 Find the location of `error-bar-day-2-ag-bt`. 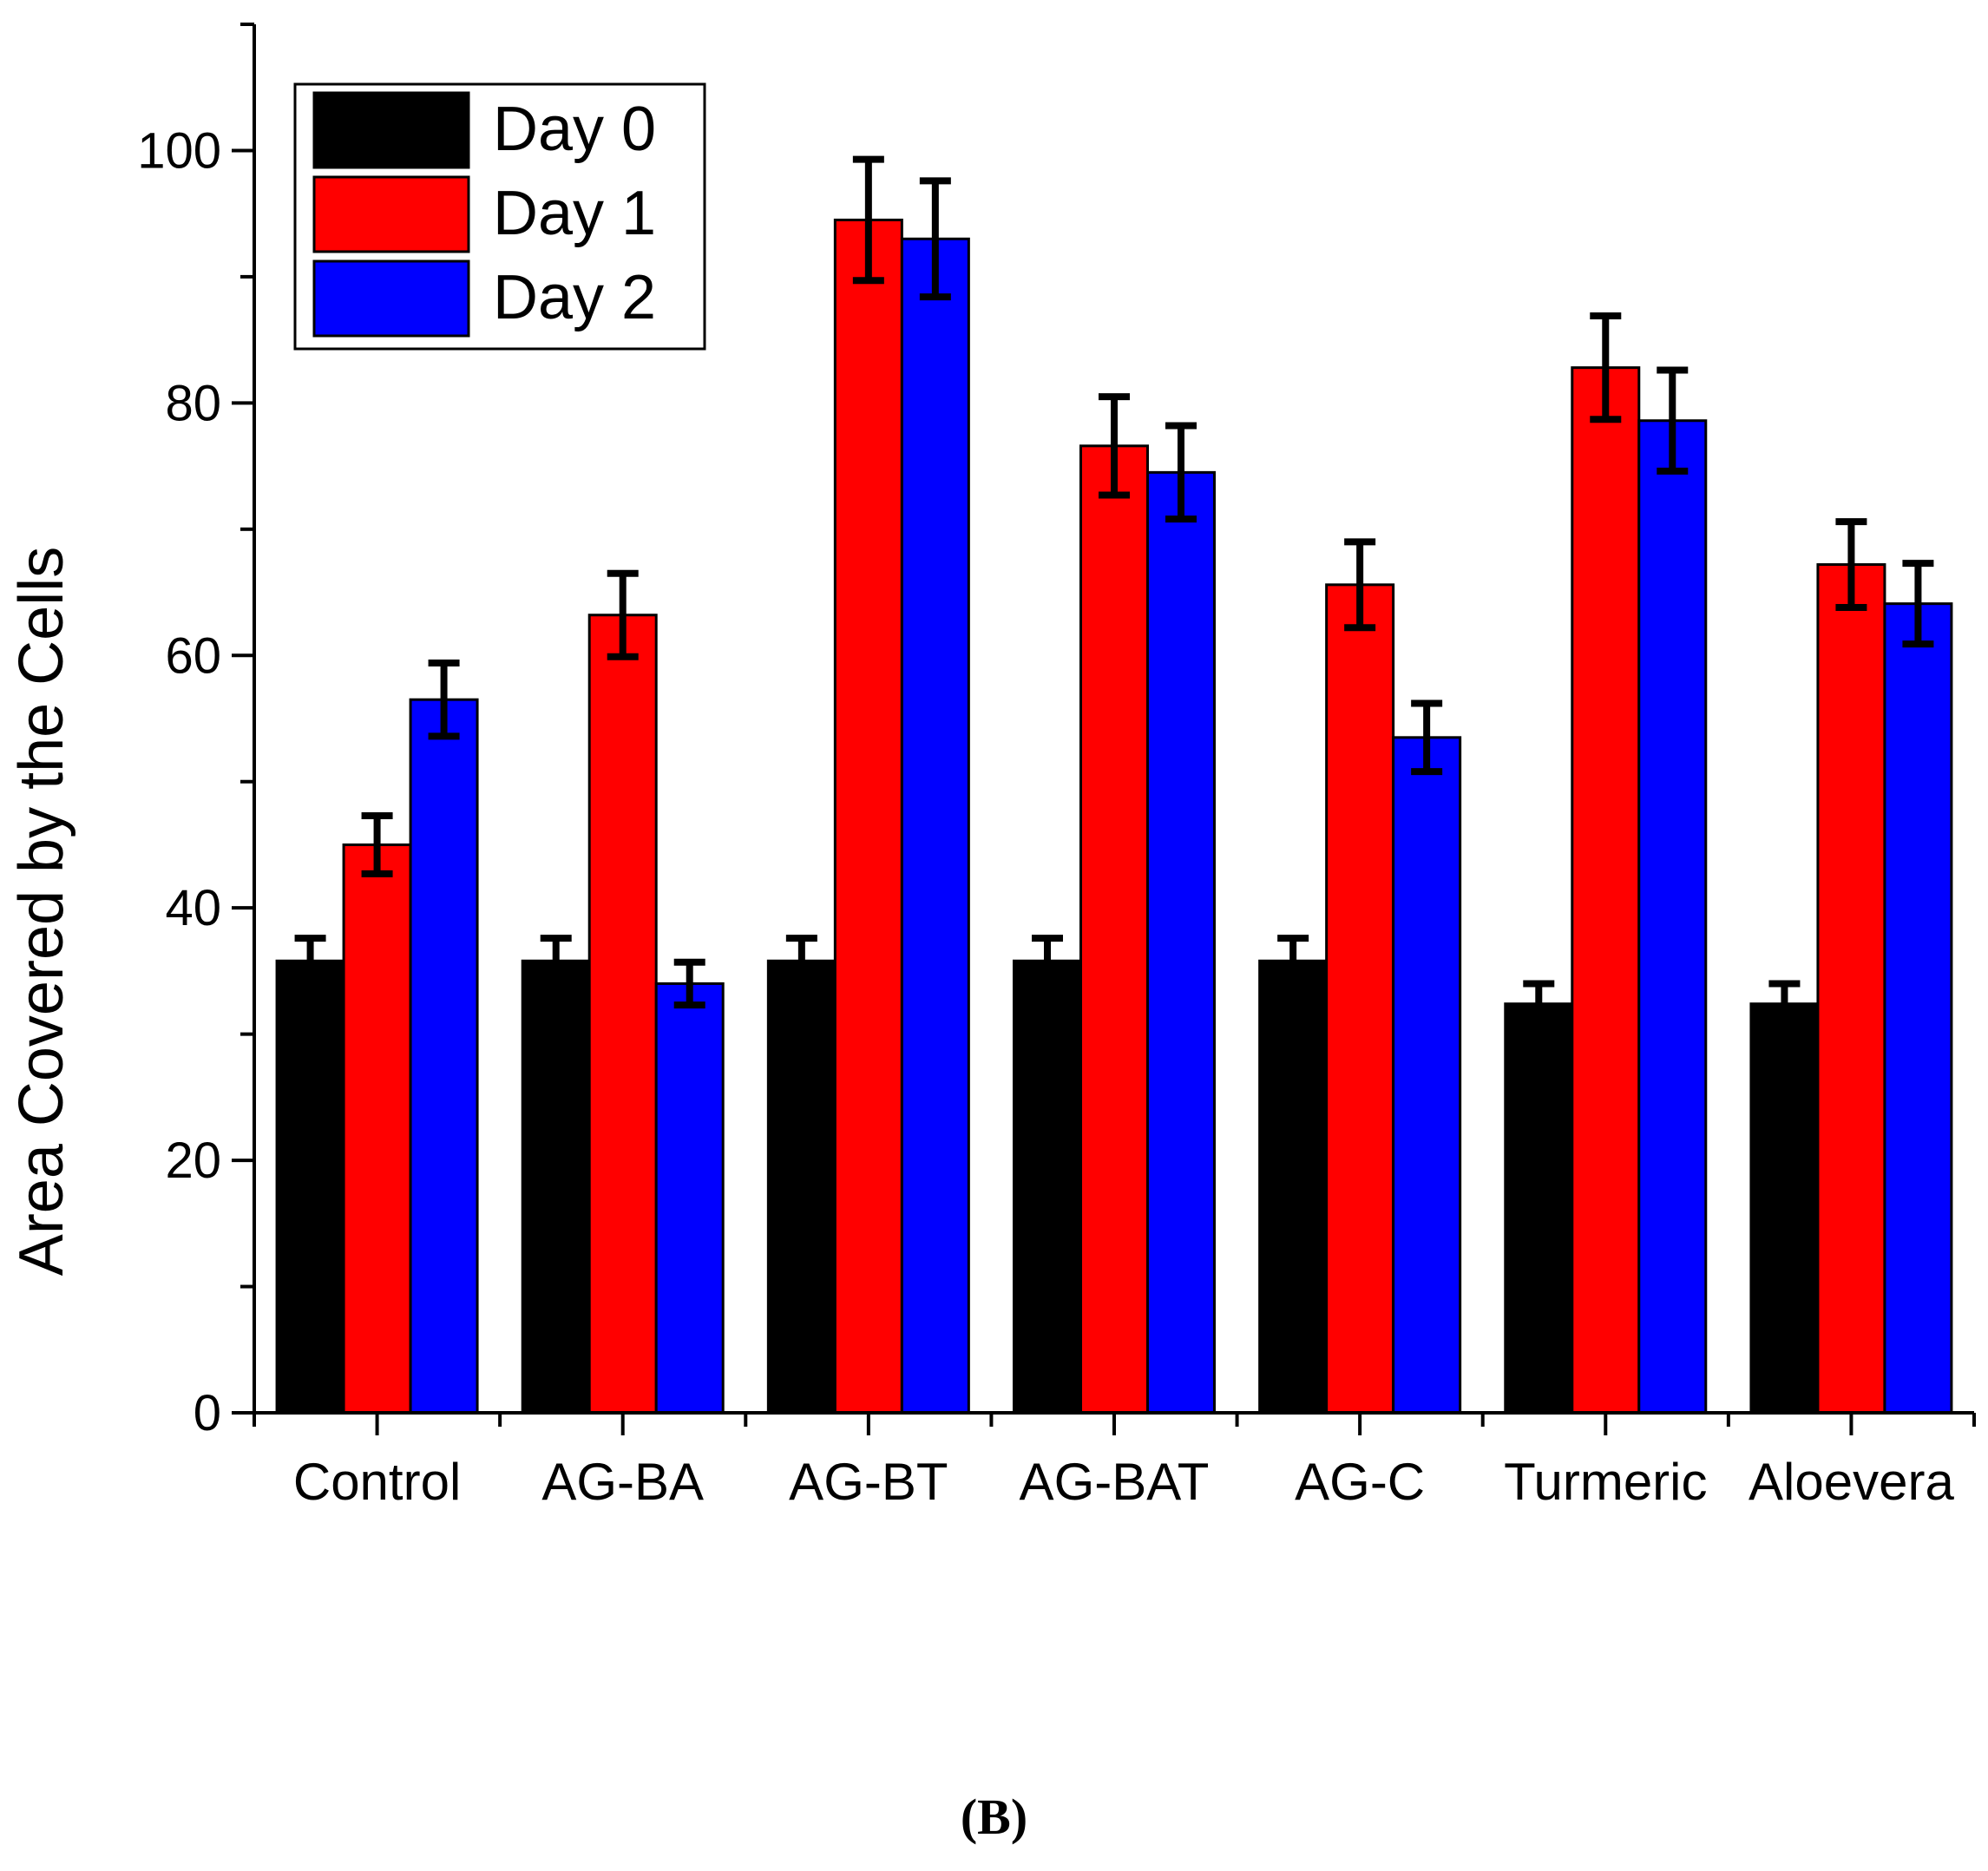

error-bar-day-2-ag-bt is located at coordinates (935, 239).